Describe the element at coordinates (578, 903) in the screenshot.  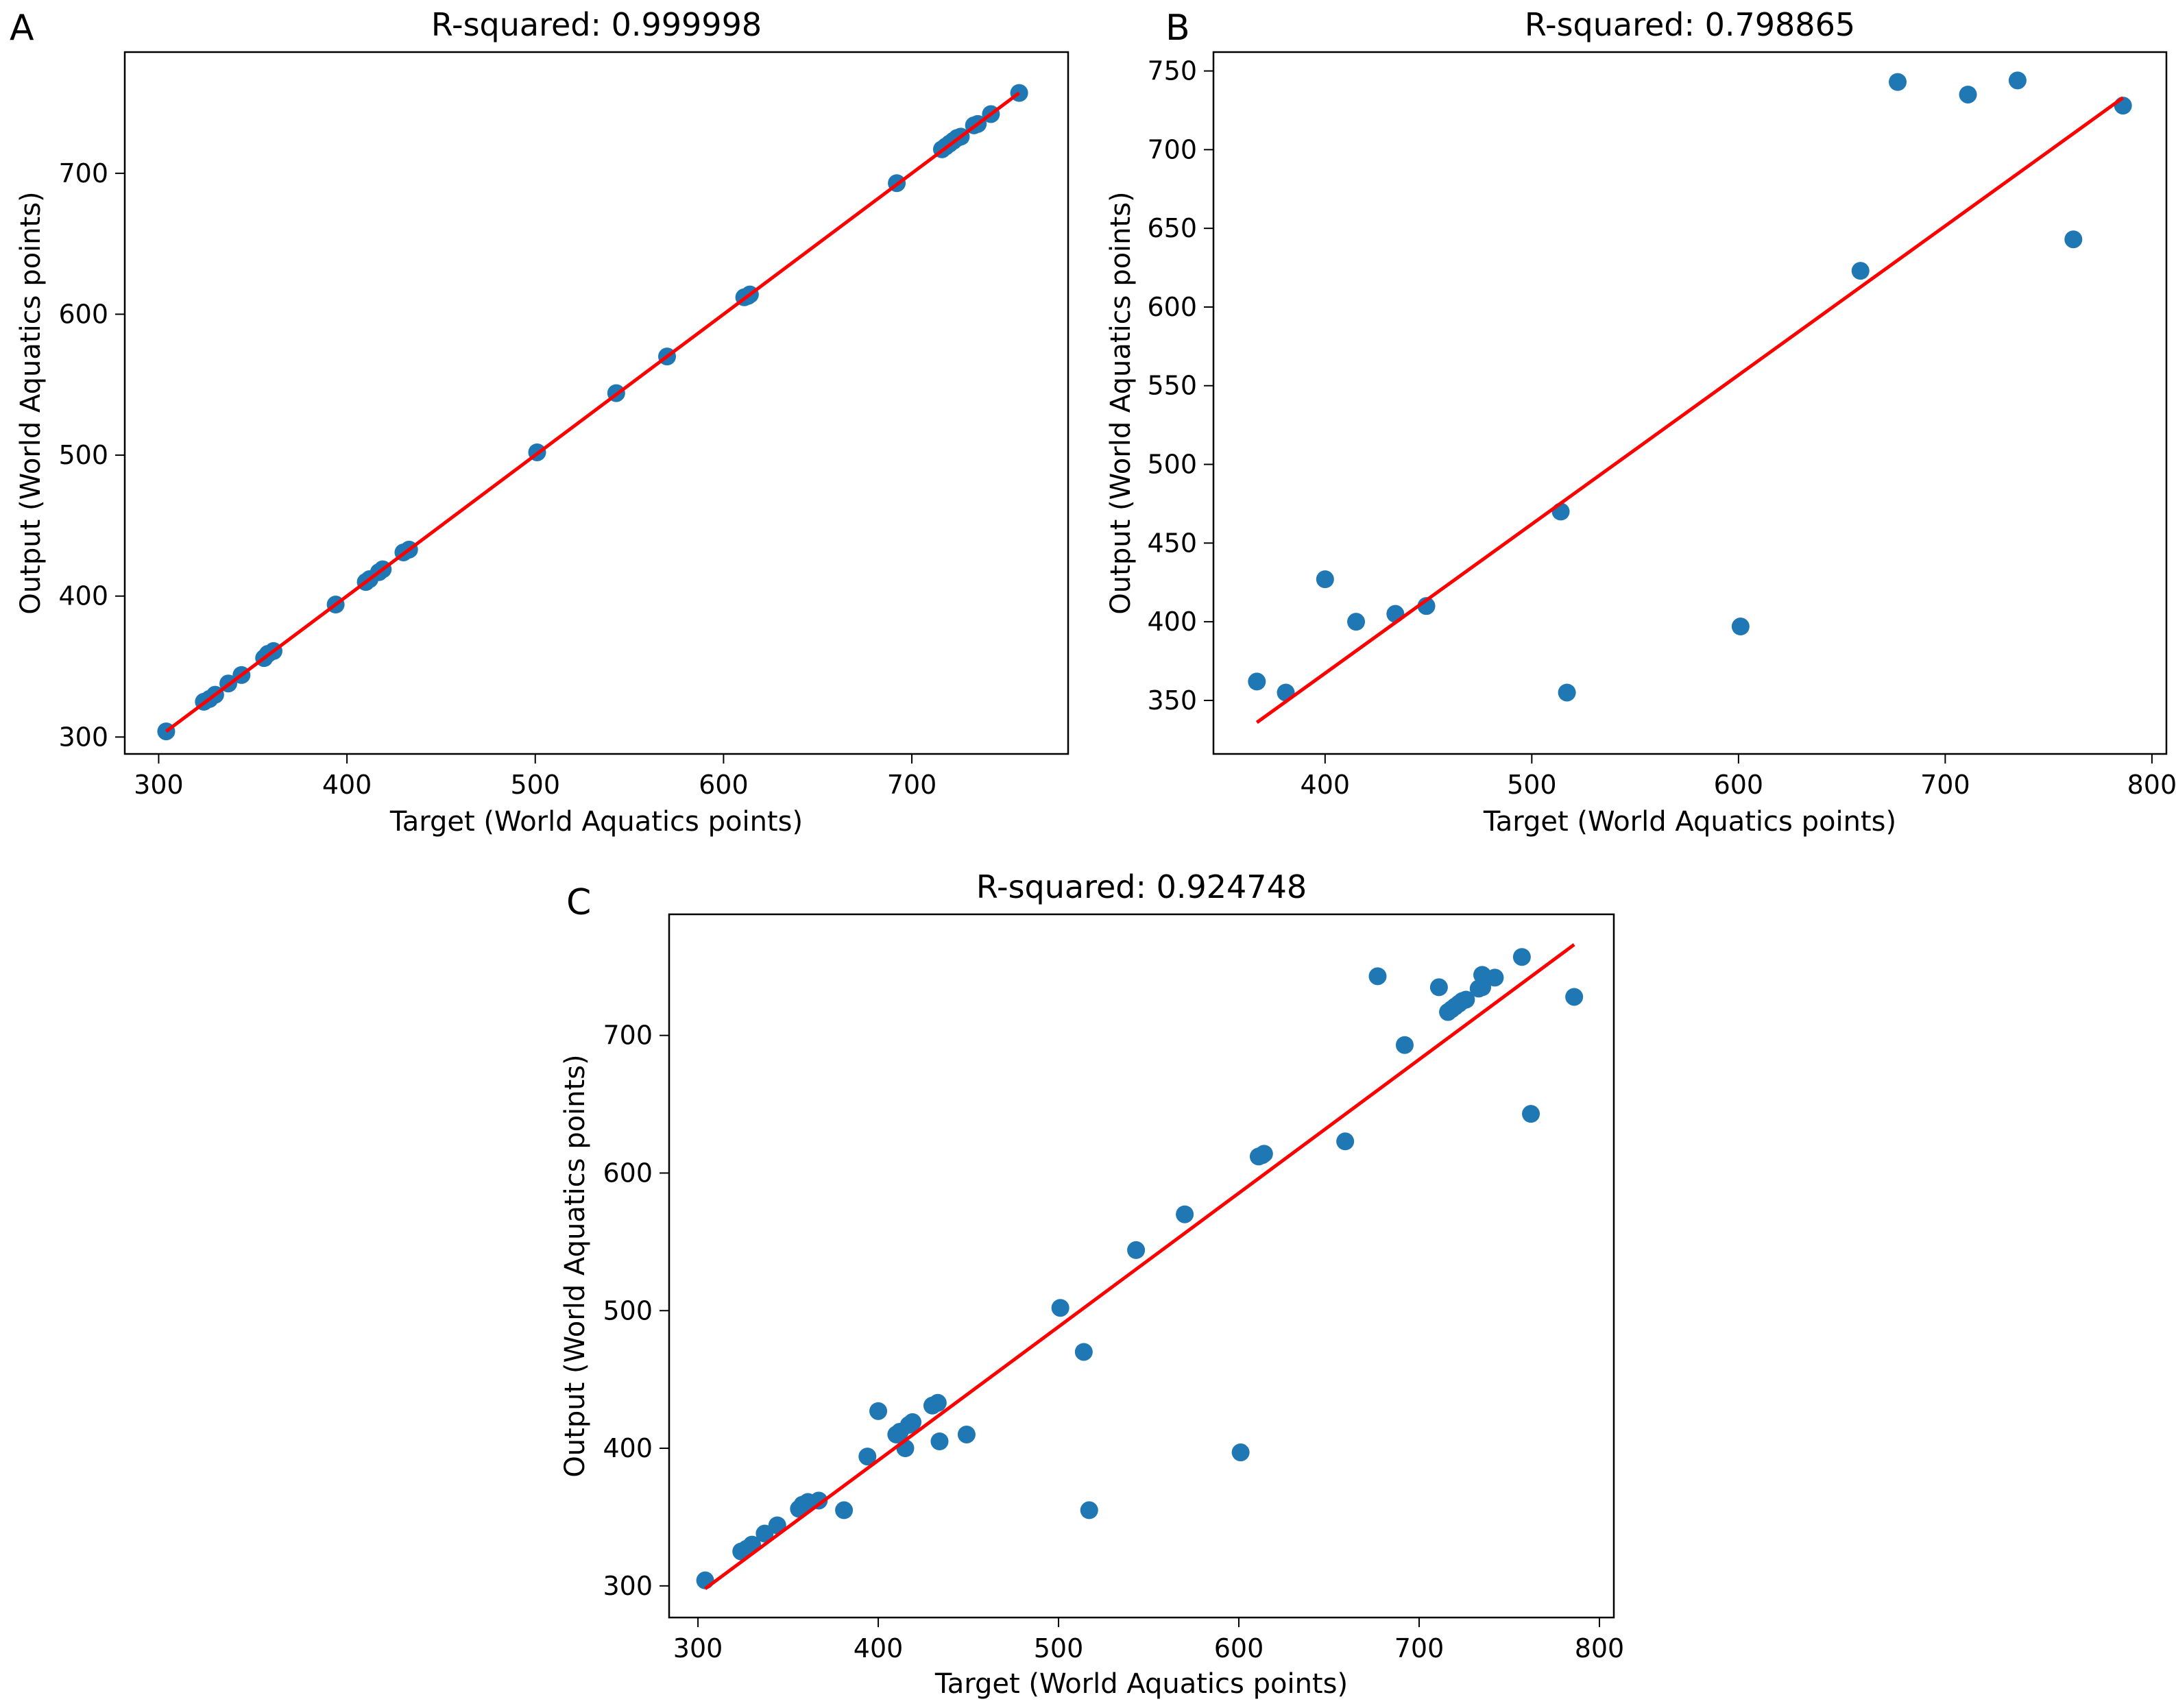
I see `panel-label: C` at that location.